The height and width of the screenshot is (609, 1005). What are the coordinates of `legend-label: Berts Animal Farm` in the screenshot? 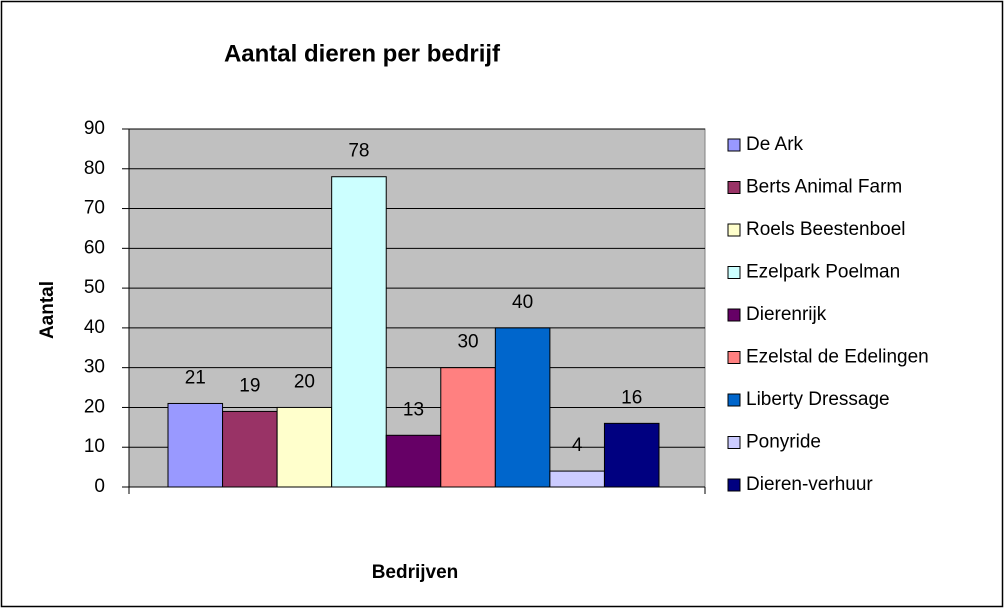 It's located at (824, 187).